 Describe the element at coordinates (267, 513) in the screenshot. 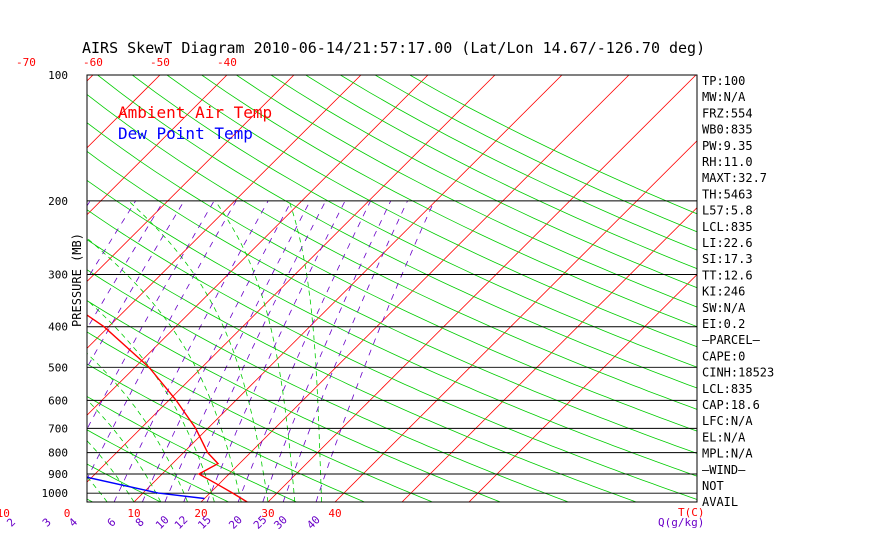

I see `bottom-temp-tick-label: 30` at that location.